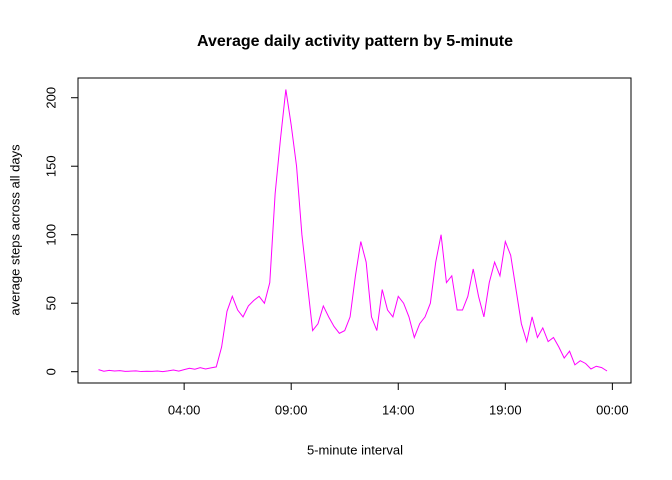 The image size is (672, 480). Describe the element at coordinates (355, 449) in the screenshot. I see `x-axis-label: 5-minute interval` at that location.